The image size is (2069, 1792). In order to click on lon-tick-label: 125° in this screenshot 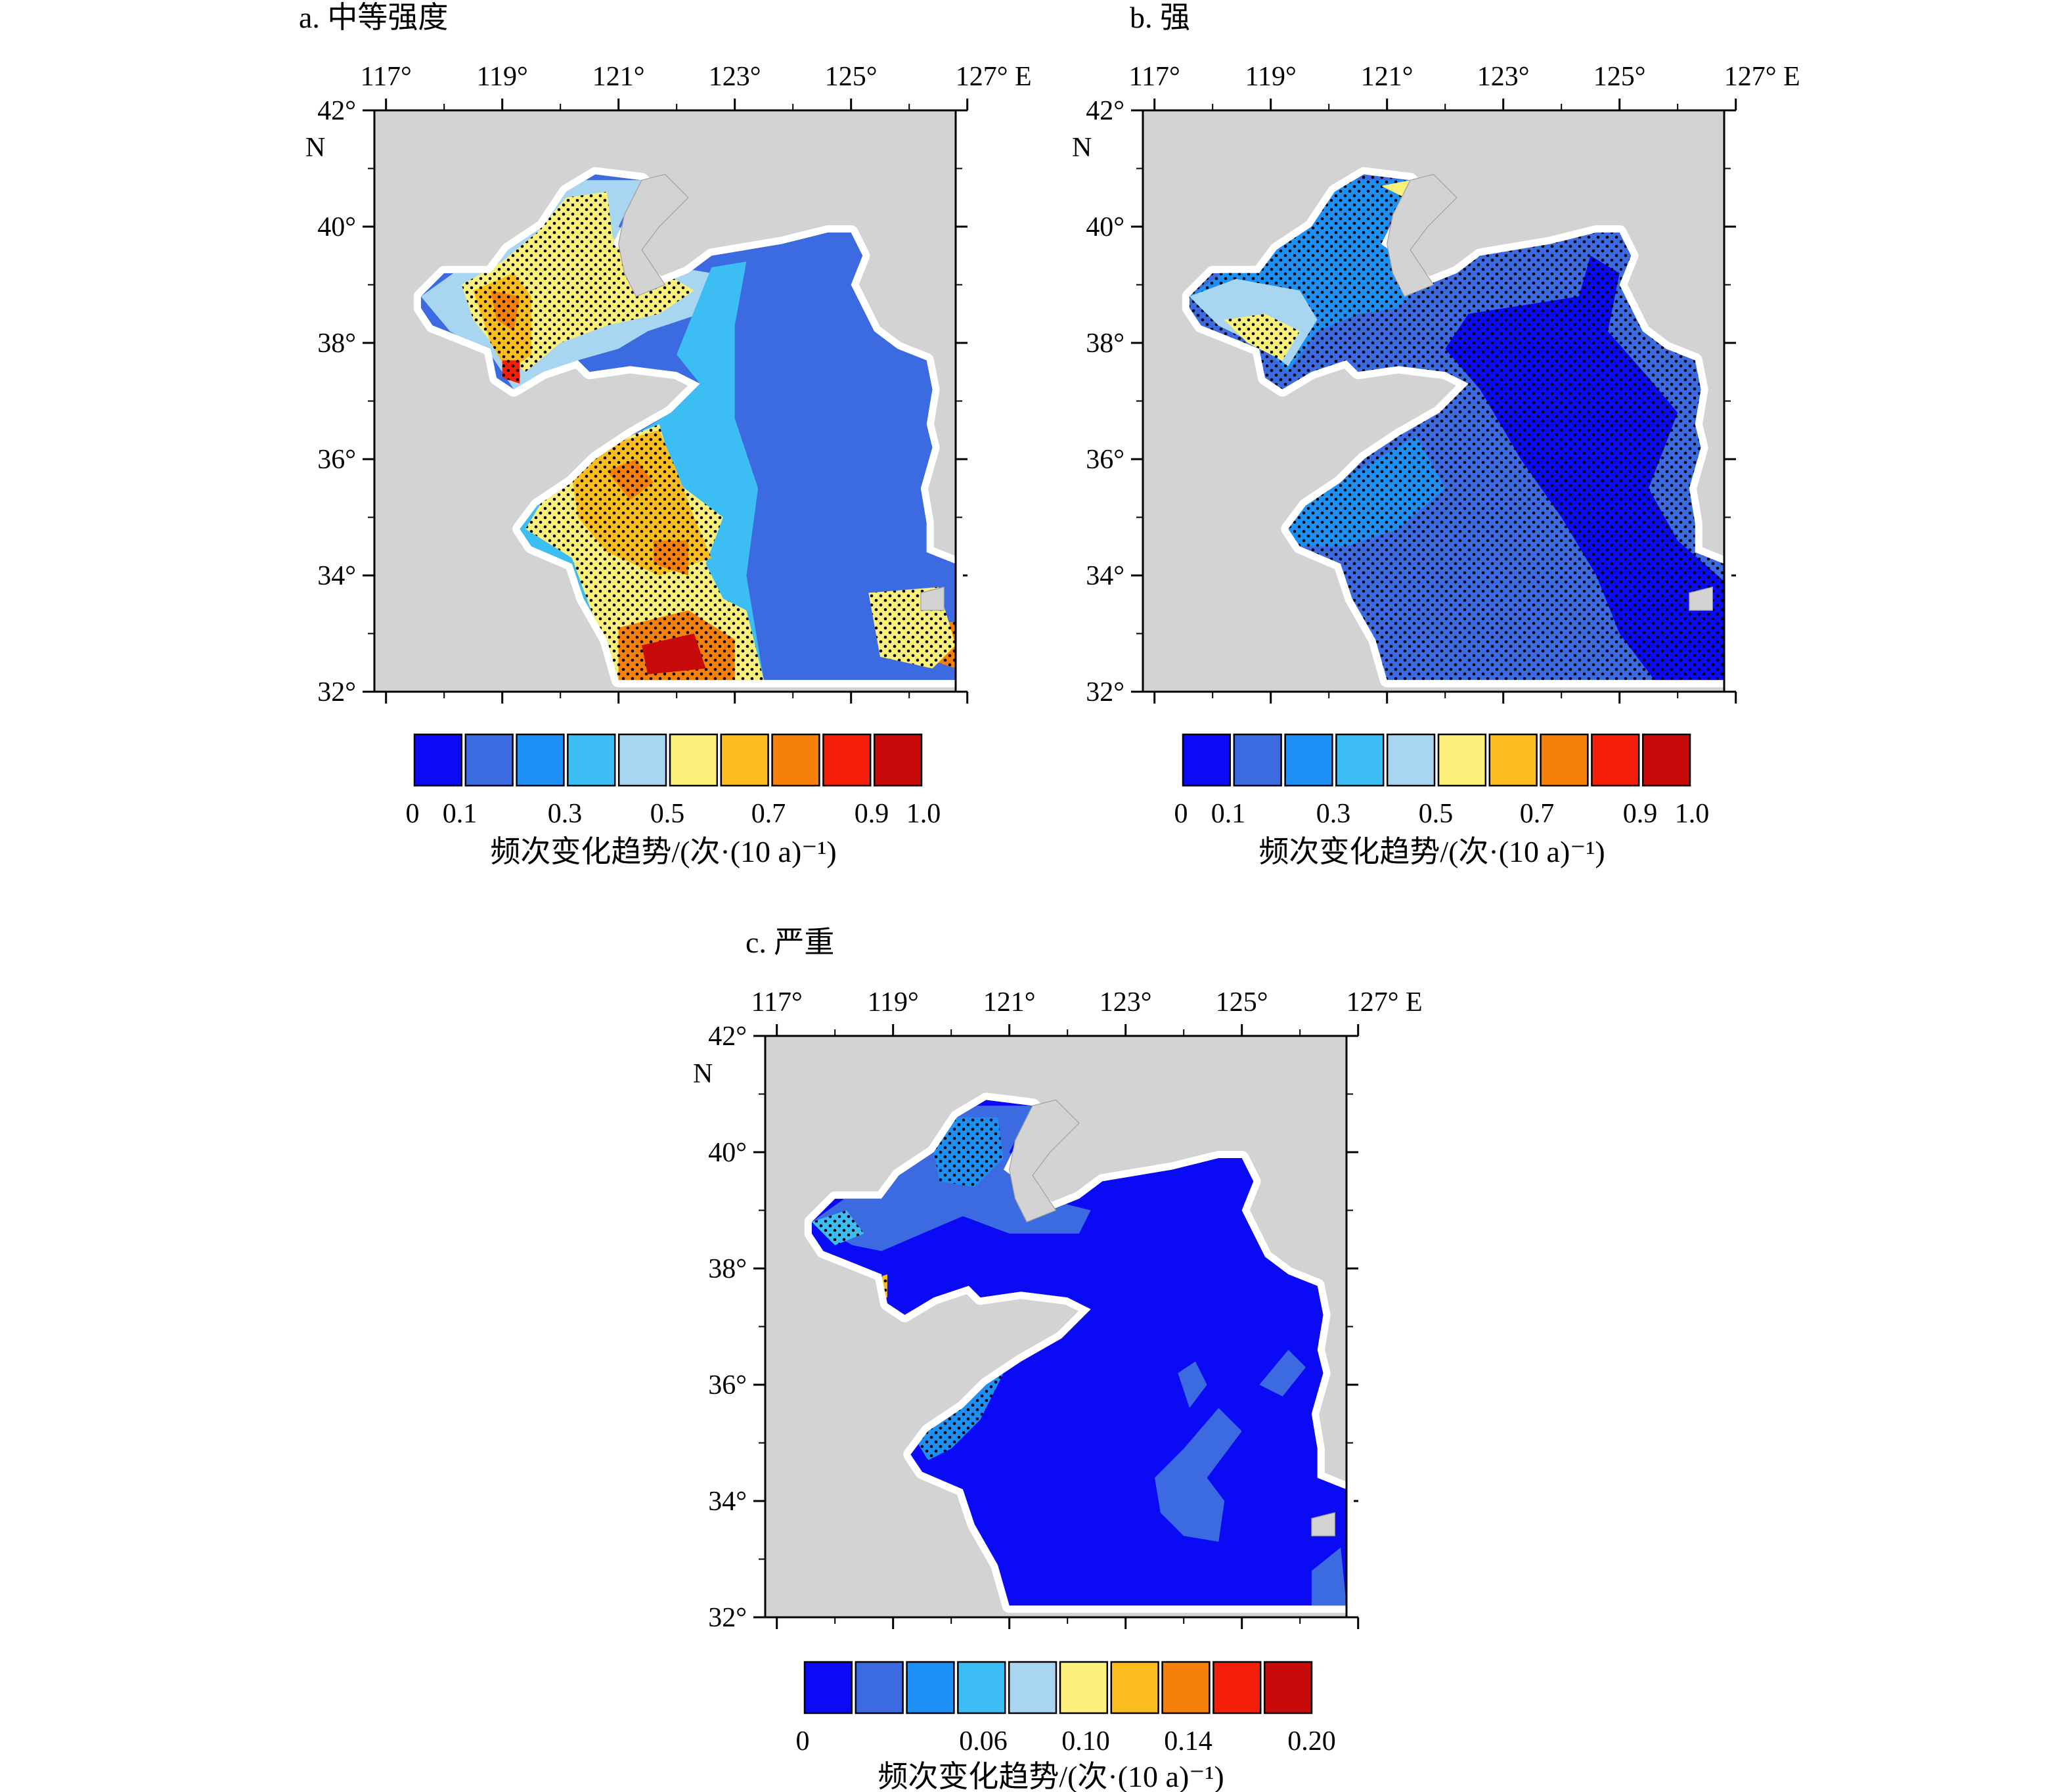, I will do `click(1619, 77)`.